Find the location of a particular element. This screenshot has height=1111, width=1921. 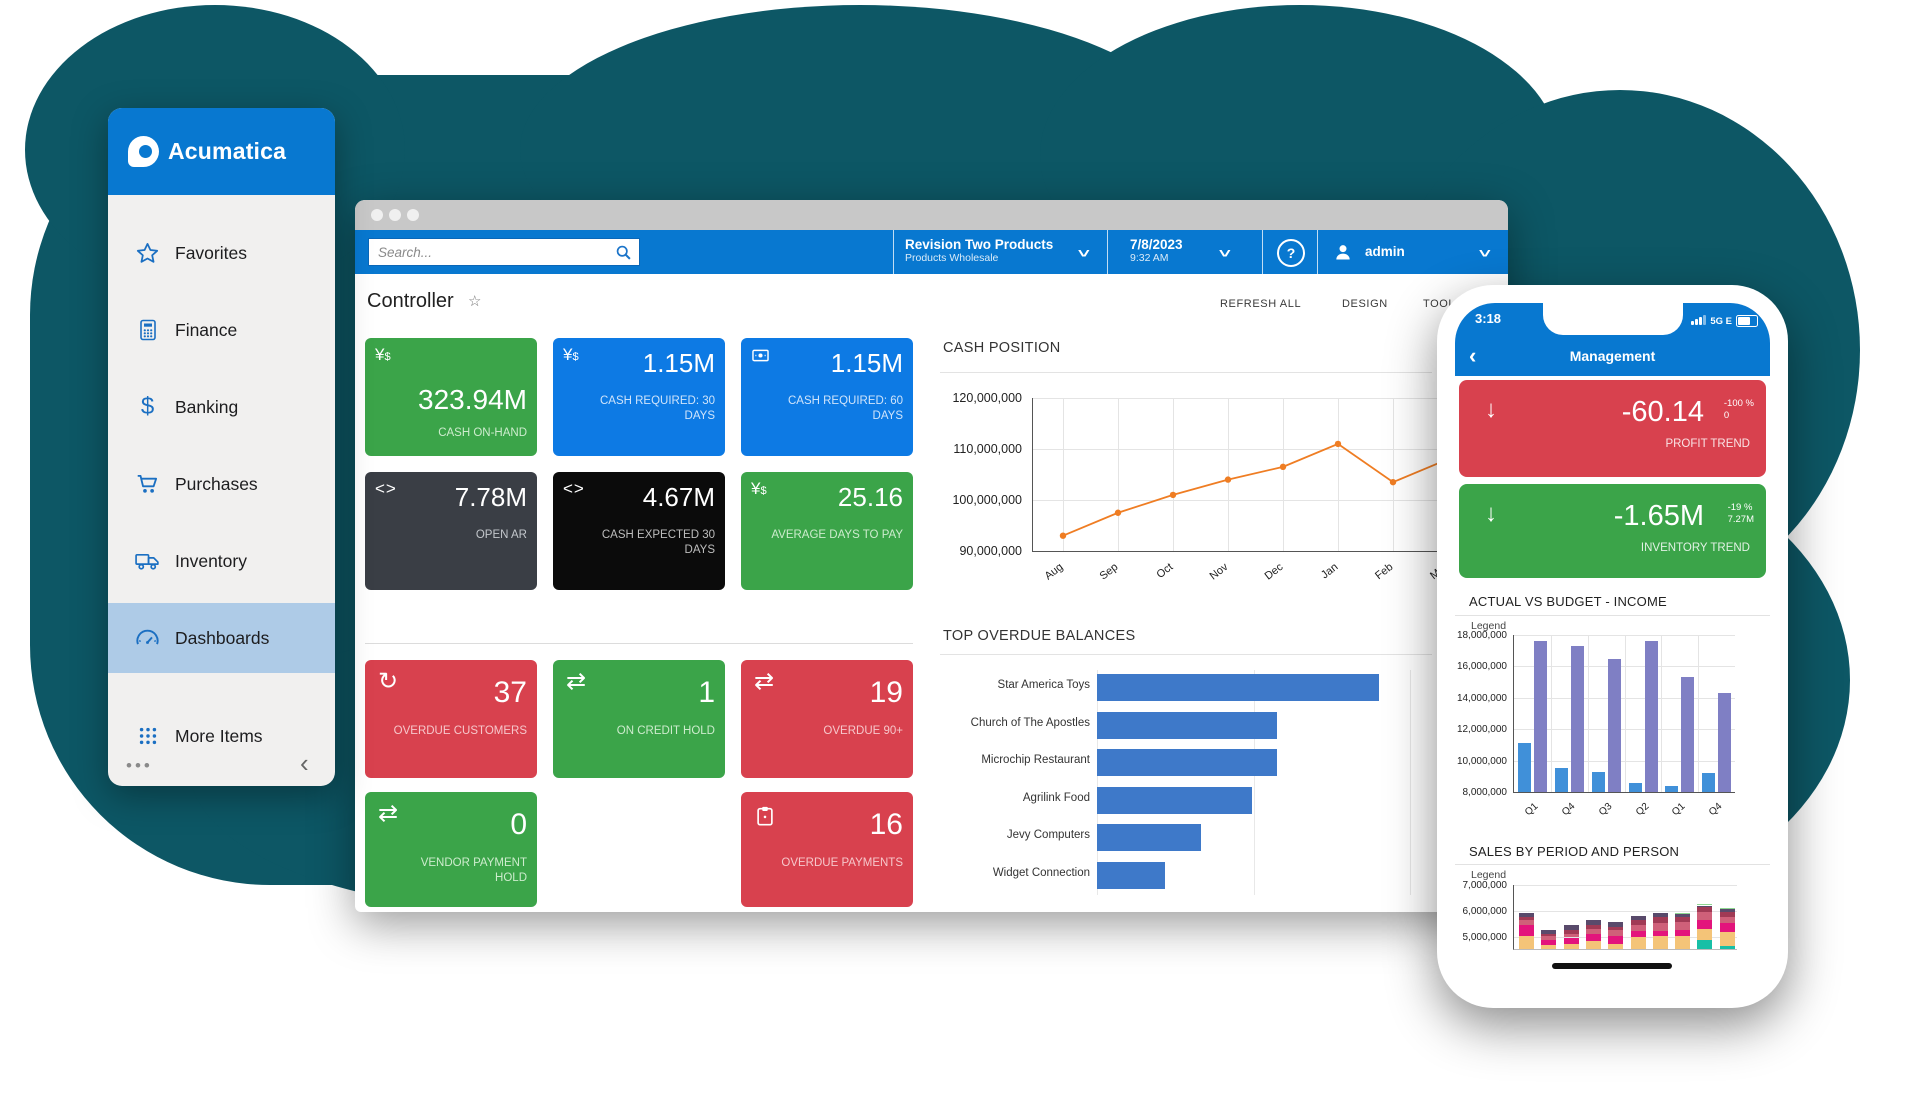

help-button: ? is located at coordinates (1291, 252).